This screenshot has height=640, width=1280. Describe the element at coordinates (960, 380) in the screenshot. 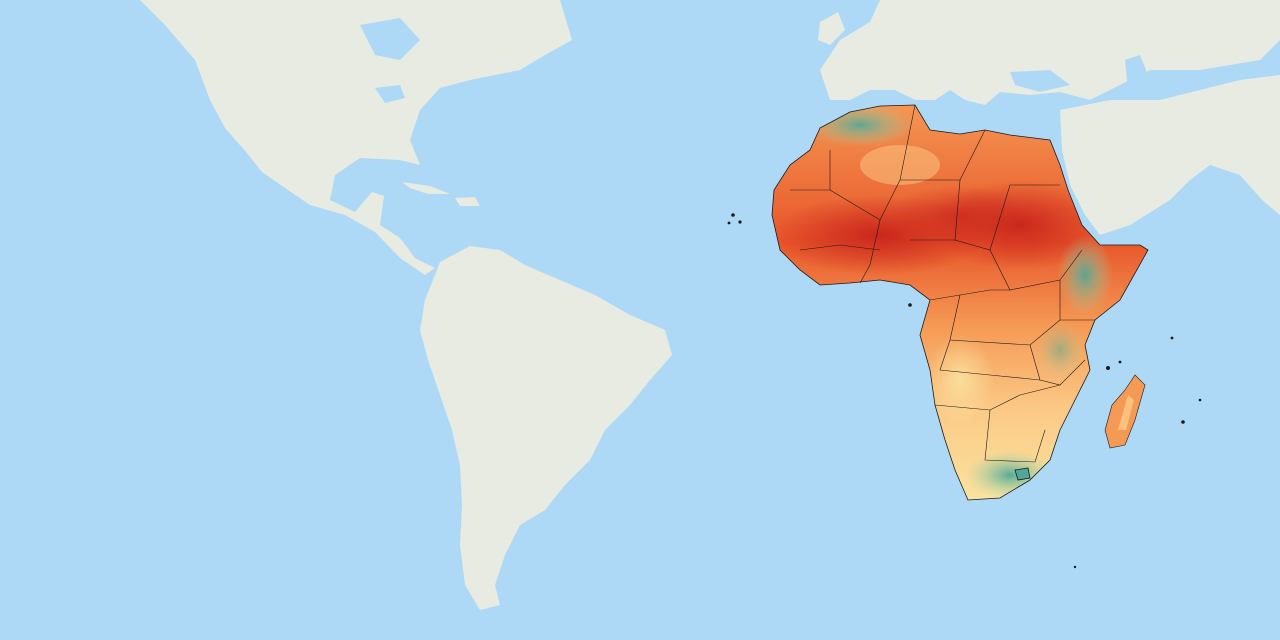

I see `angola-pale-area` at that location.